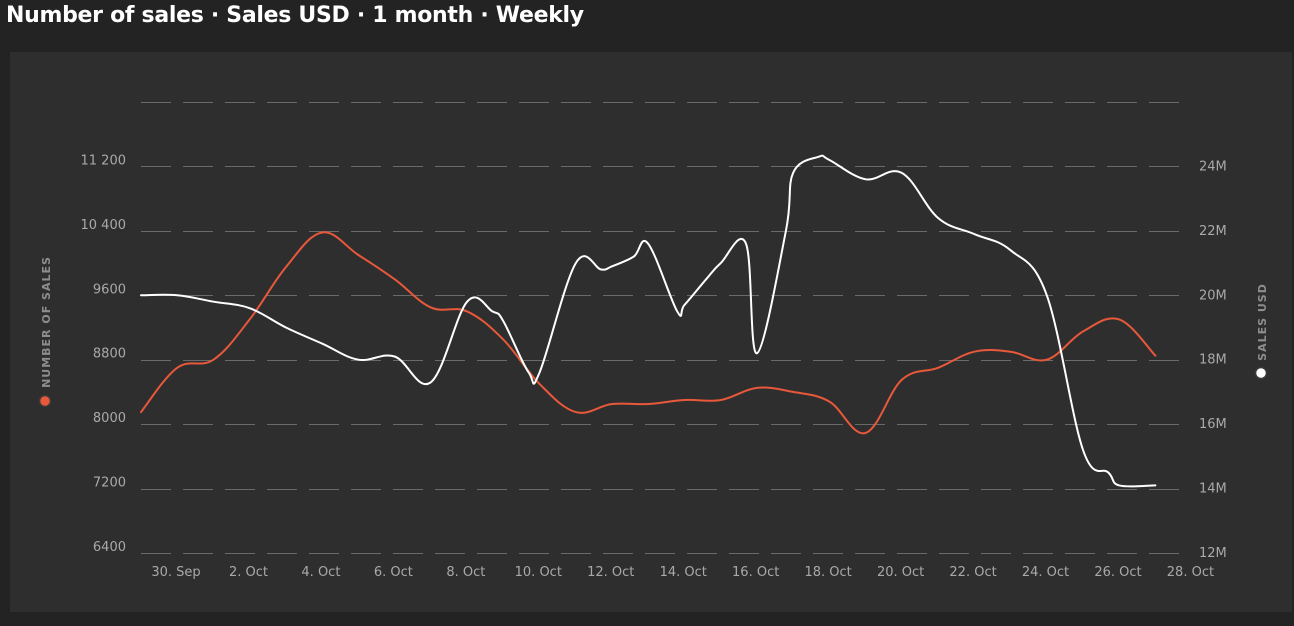 The width and height of the screenshot is (1294, 626). I want to click on x-tick-label: 30. Sep, so click(175, 572).